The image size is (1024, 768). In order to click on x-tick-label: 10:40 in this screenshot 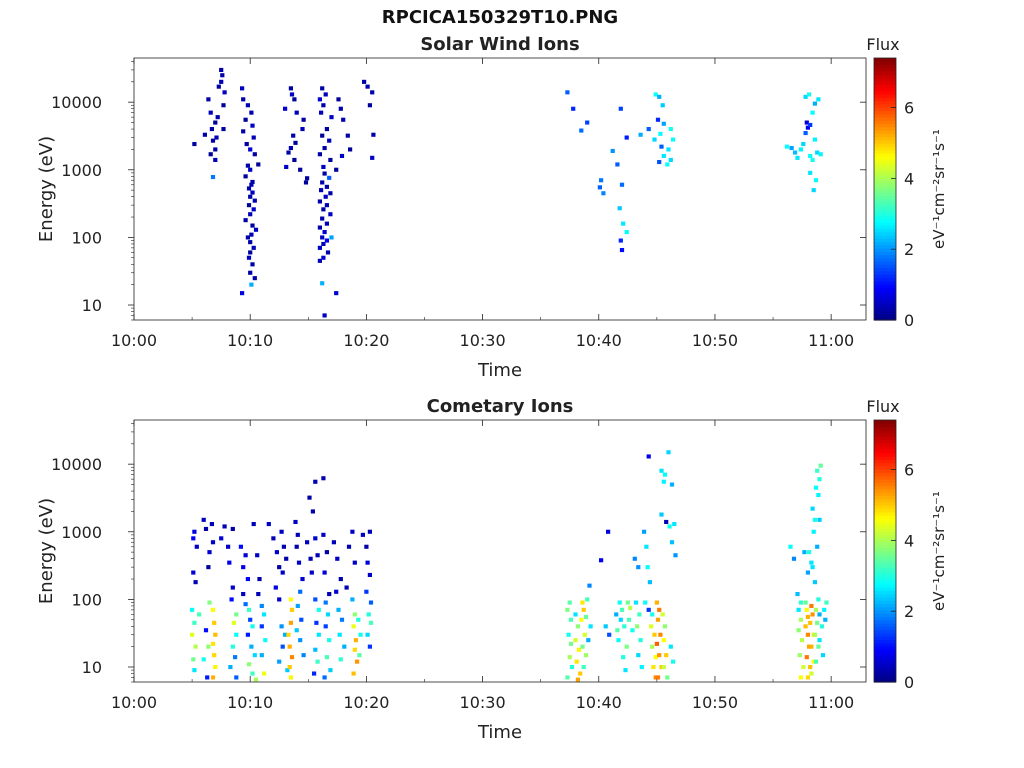, I will do `click(599, 702)`.